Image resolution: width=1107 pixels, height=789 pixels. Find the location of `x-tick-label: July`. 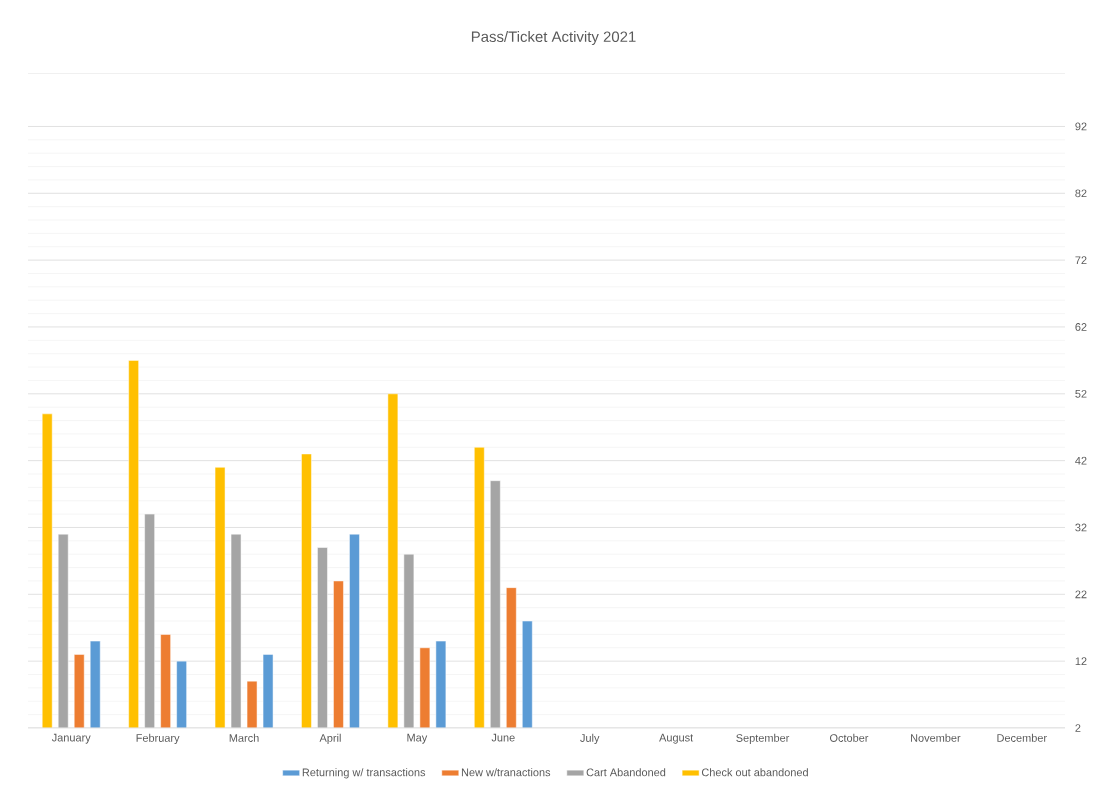

x-tick-label: July is located at coordinates (590, 739).